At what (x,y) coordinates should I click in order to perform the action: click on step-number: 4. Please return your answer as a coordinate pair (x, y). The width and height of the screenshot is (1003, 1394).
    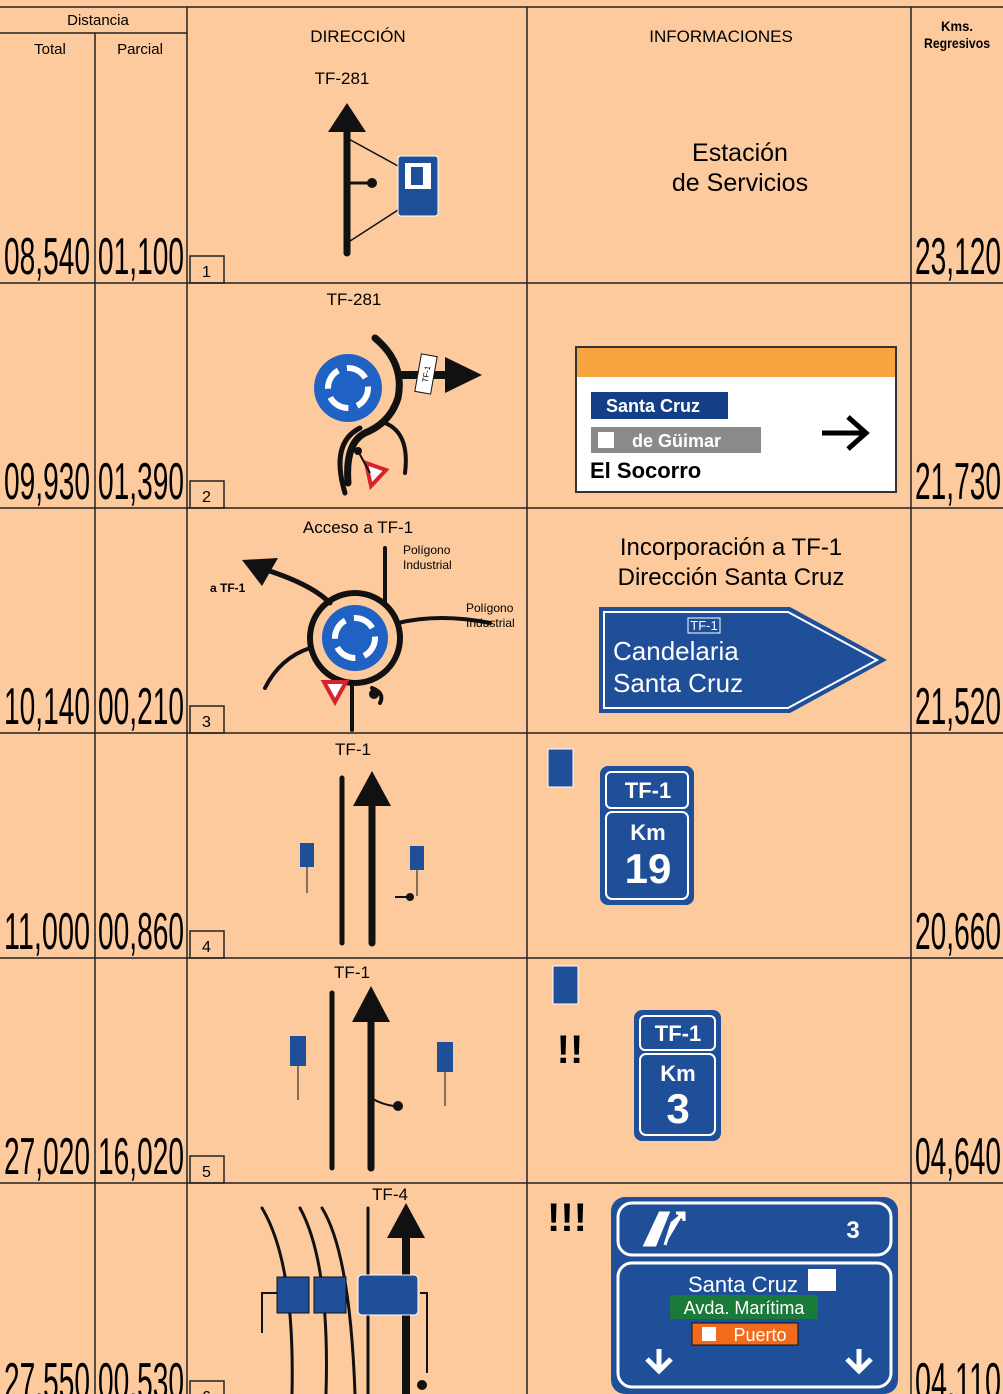
    Looking at the image, I should click on (206, 947).